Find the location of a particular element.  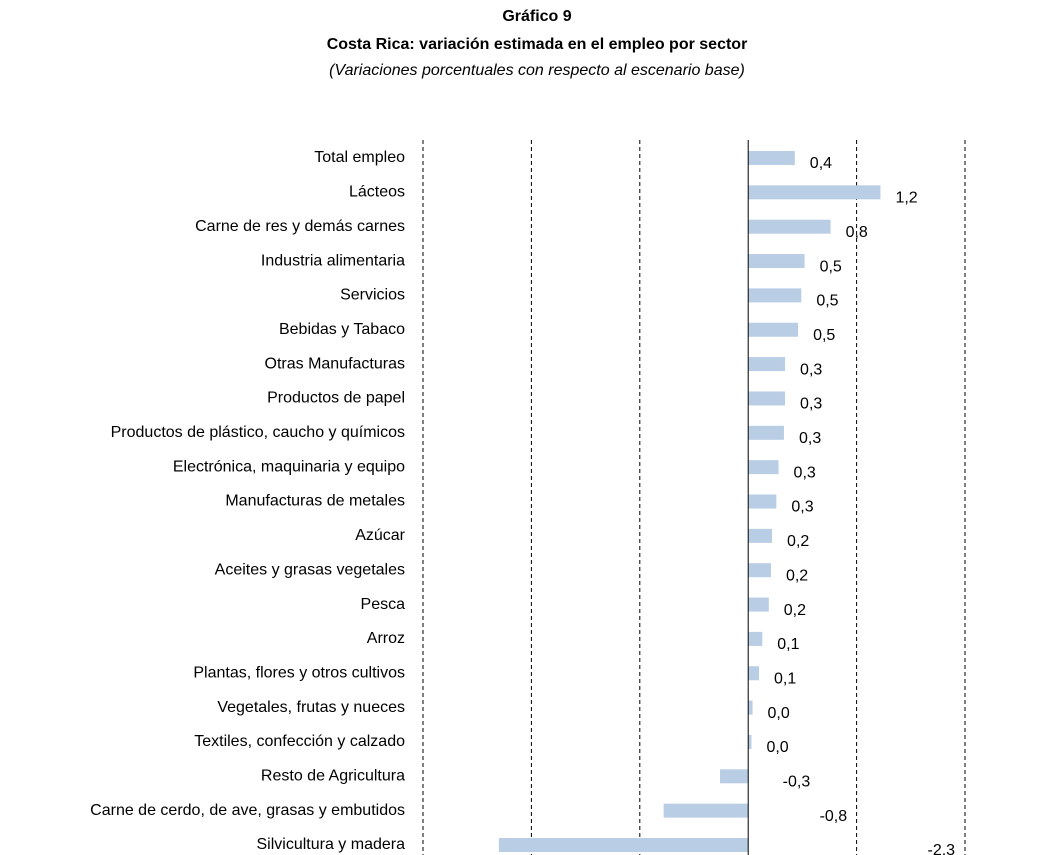

category-label: Textiles, confección y calzado is located at coordinates (299, 741).